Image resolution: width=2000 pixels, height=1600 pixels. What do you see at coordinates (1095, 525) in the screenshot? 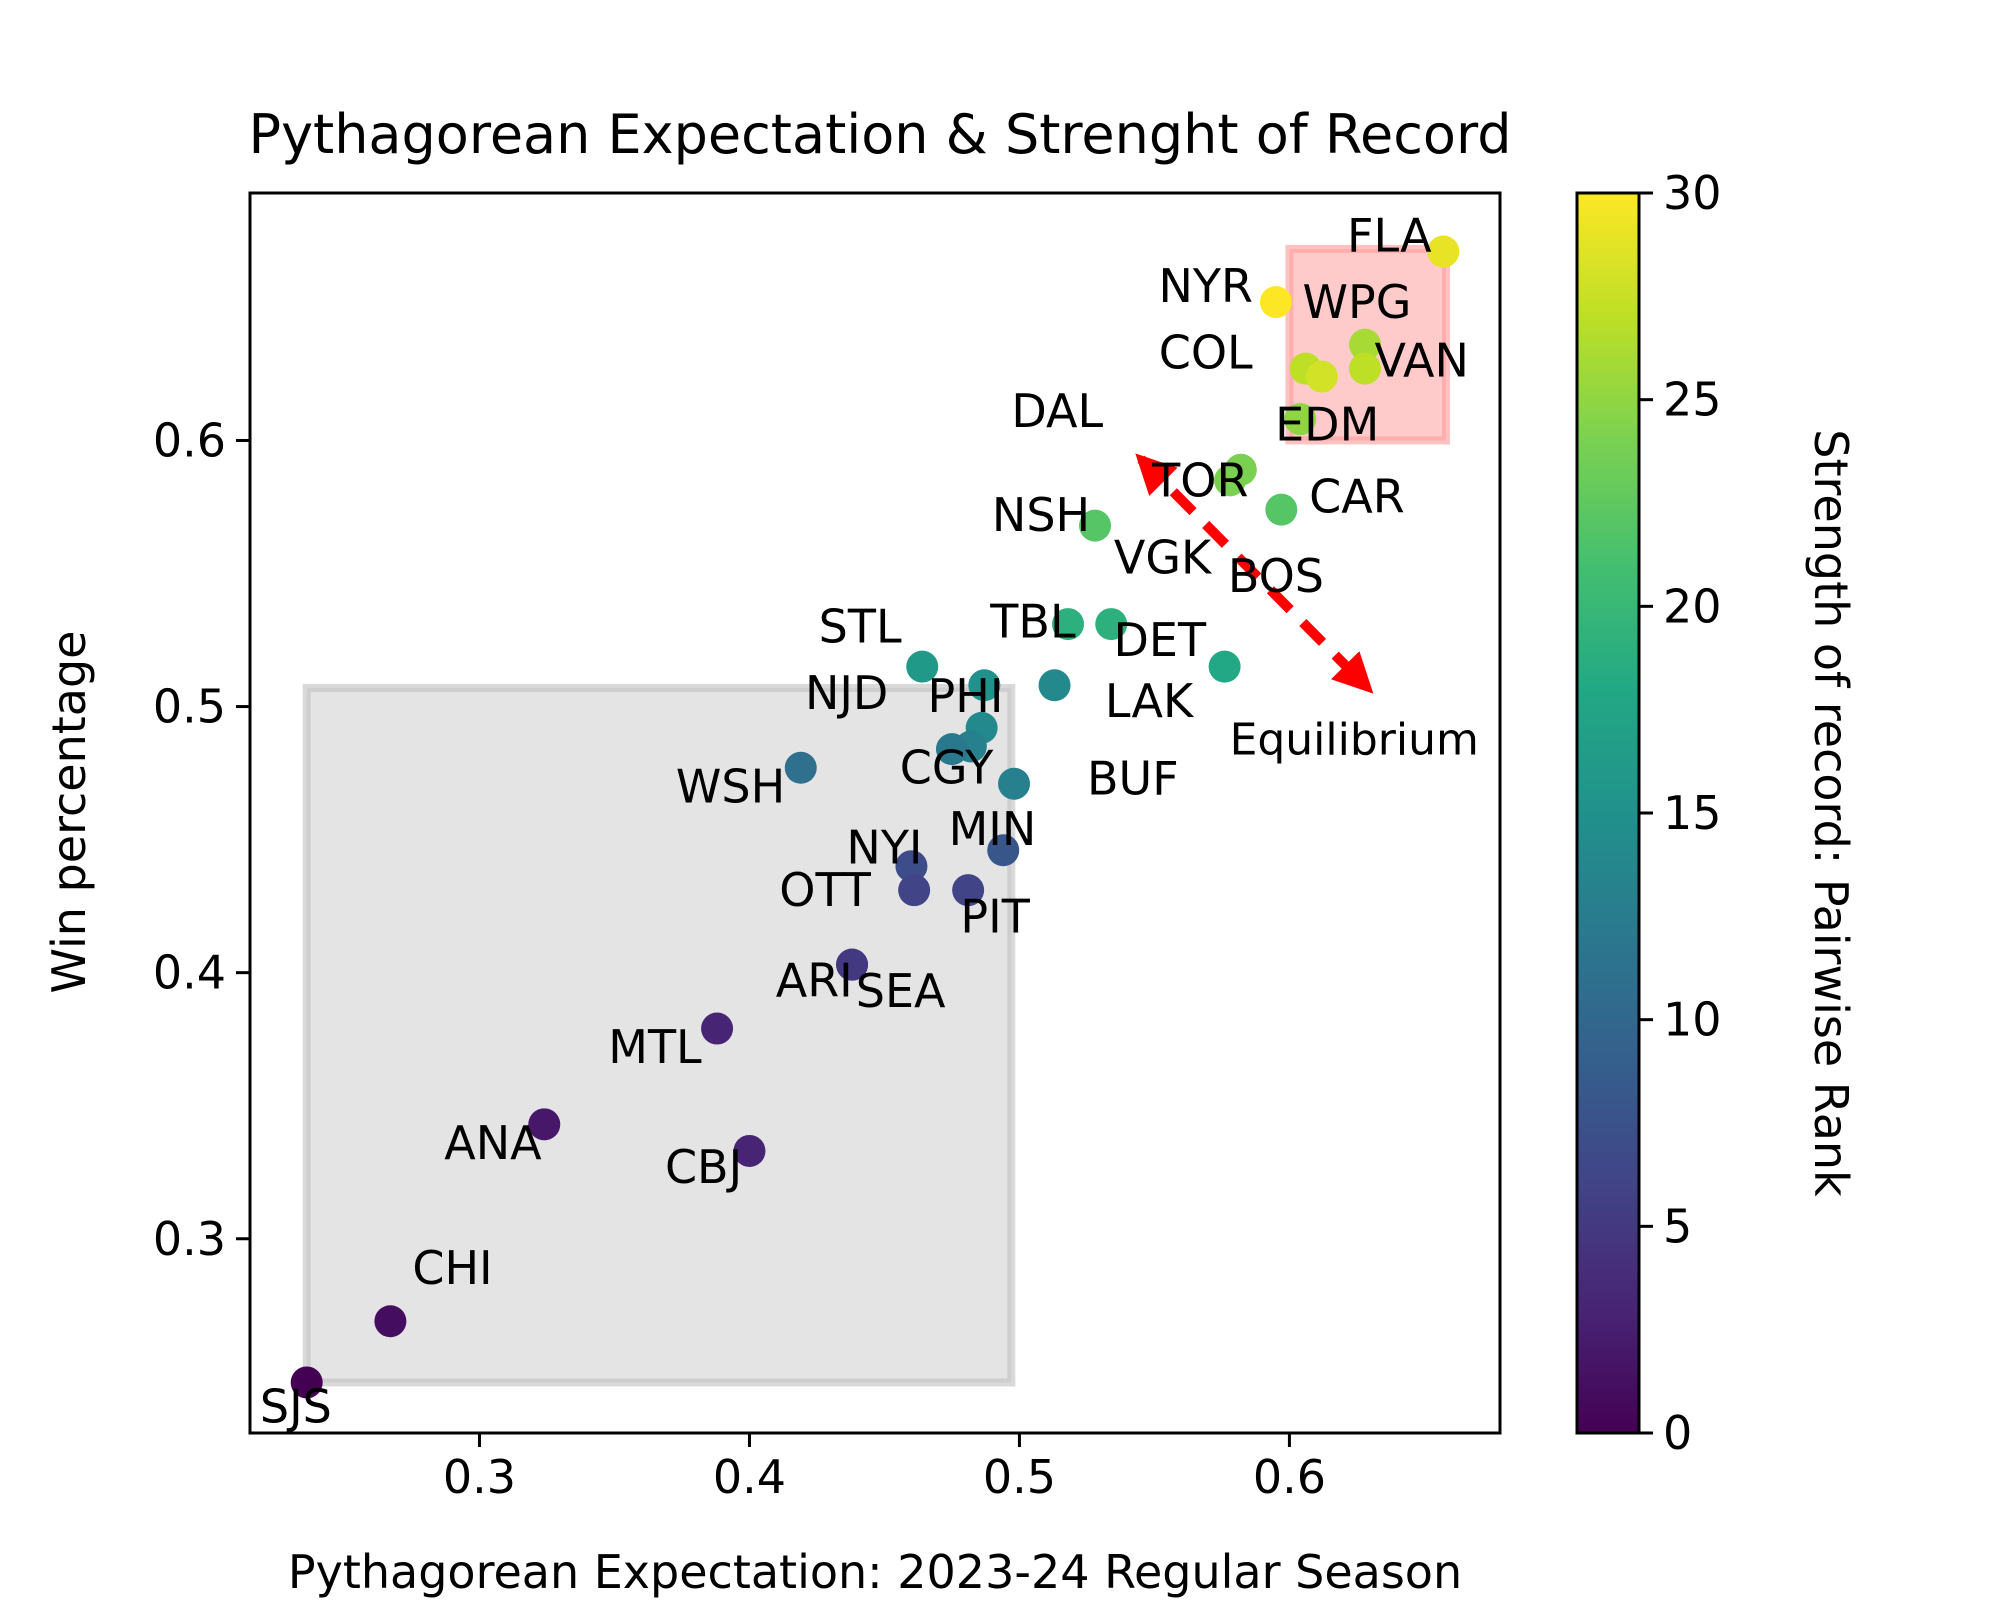
I see `point-nsh` at bounding box center [1095, 525].